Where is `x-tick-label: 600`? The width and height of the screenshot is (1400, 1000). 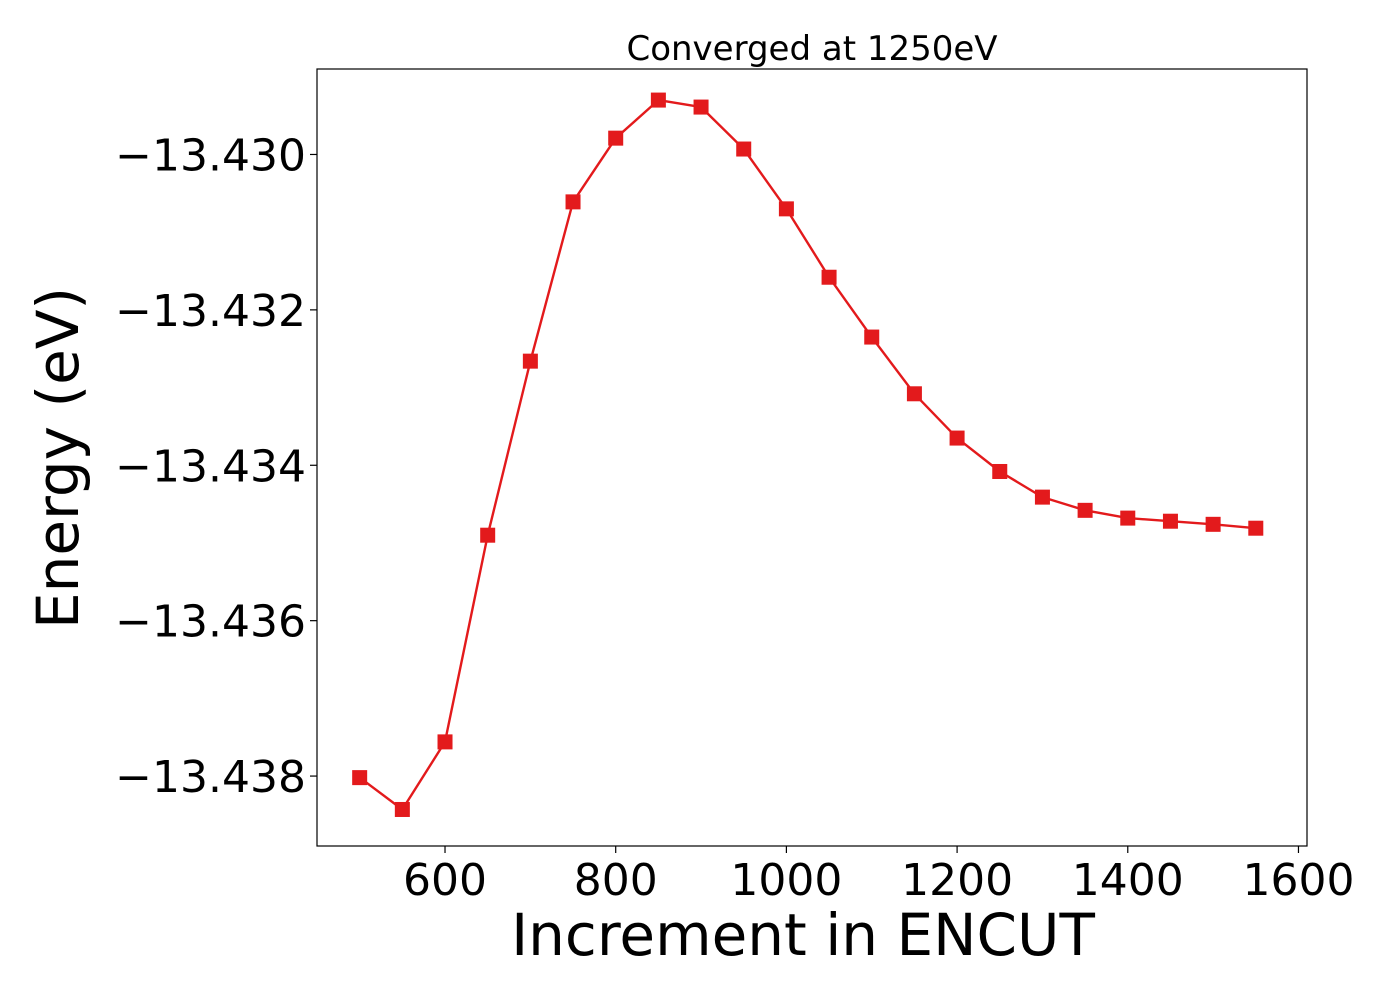
x-tick-label: 600 is located at coordinates (445, 880).